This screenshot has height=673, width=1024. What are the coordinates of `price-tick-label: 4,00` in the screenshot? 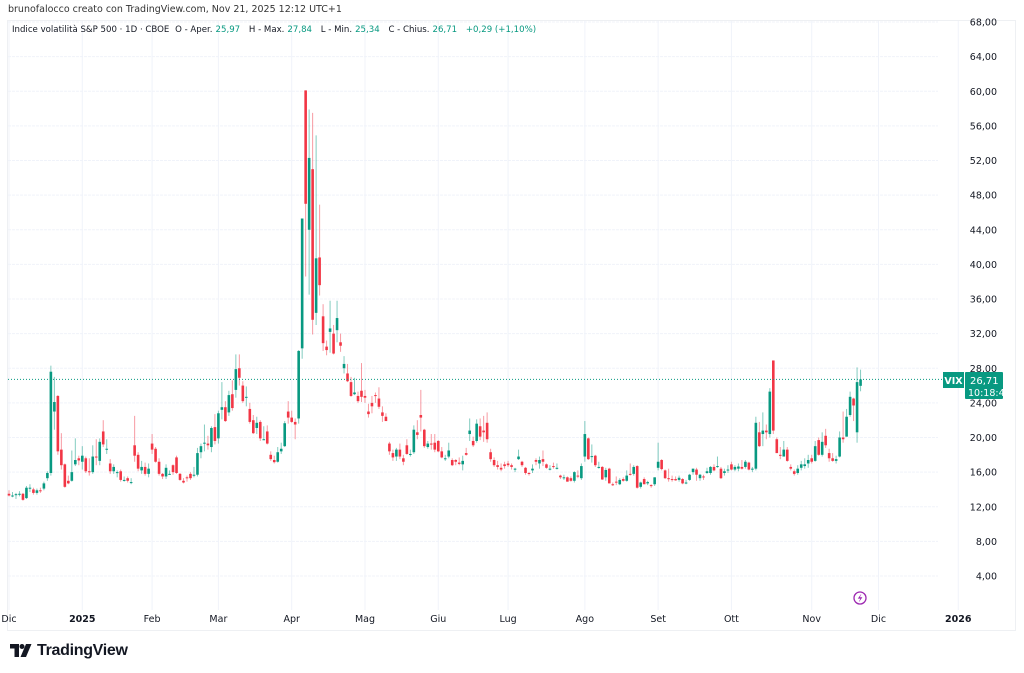 It's located at (986, 577).